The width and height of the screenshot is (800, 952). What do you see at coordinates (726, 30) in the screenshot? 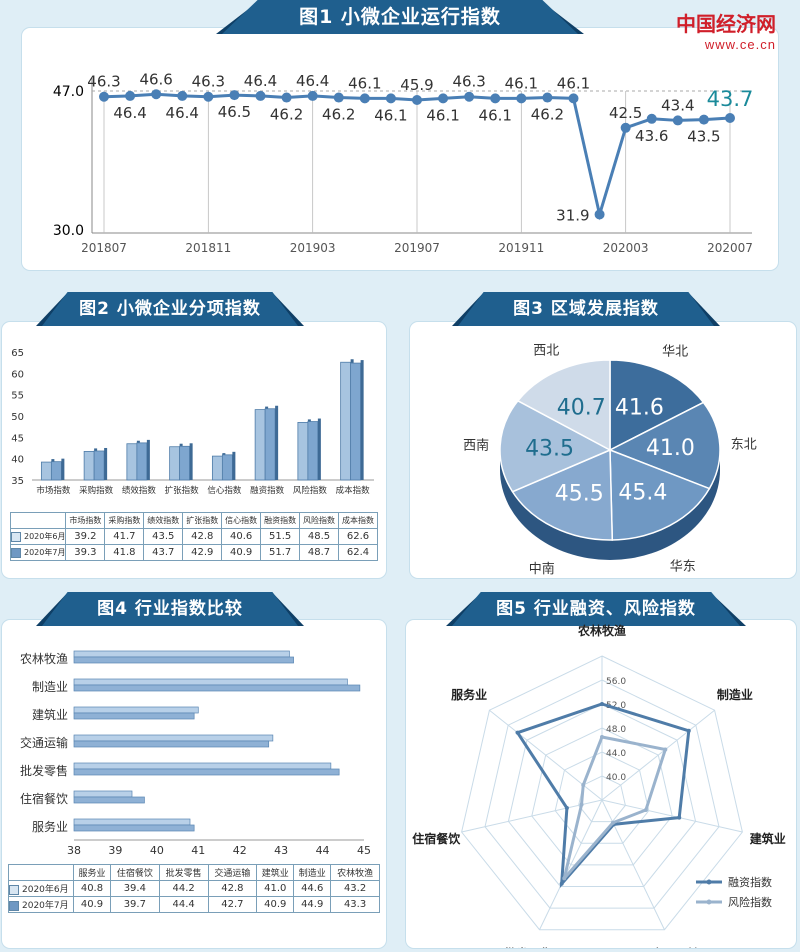
I see `logo: 中国经济网 www.ce.cn` at bounding box center [726, 30].